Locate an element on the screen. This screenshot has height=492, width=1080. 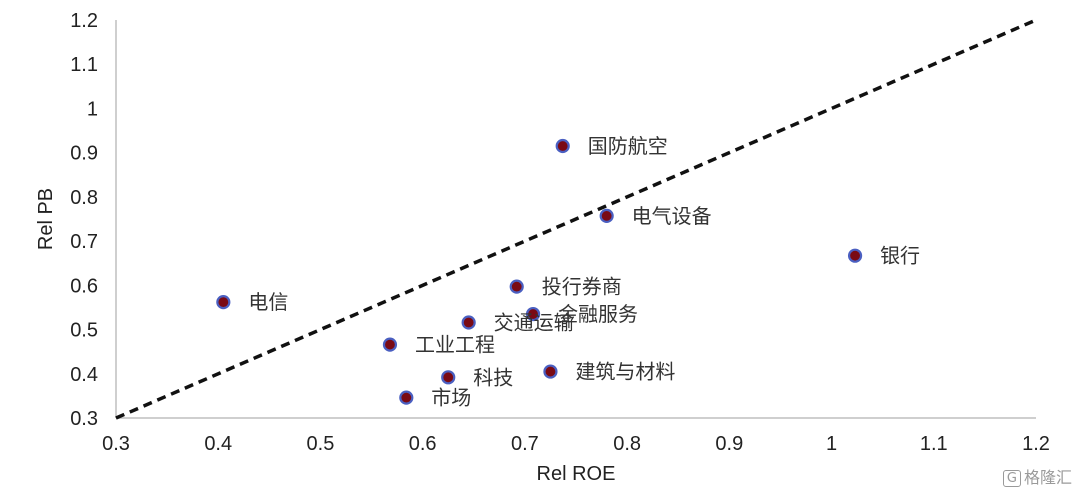
point-label: 投行券商 is located at coordinates (582, 287).